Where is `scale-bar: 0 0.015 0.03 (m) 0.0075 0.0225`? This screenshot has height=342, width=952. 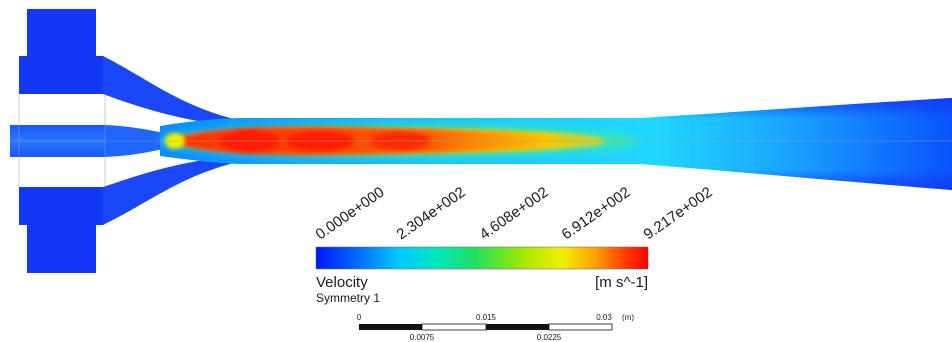 scale-bar: 0 0.015 0.03 (m) 0.0075 0.0225 is located at coordinates (496, 327).